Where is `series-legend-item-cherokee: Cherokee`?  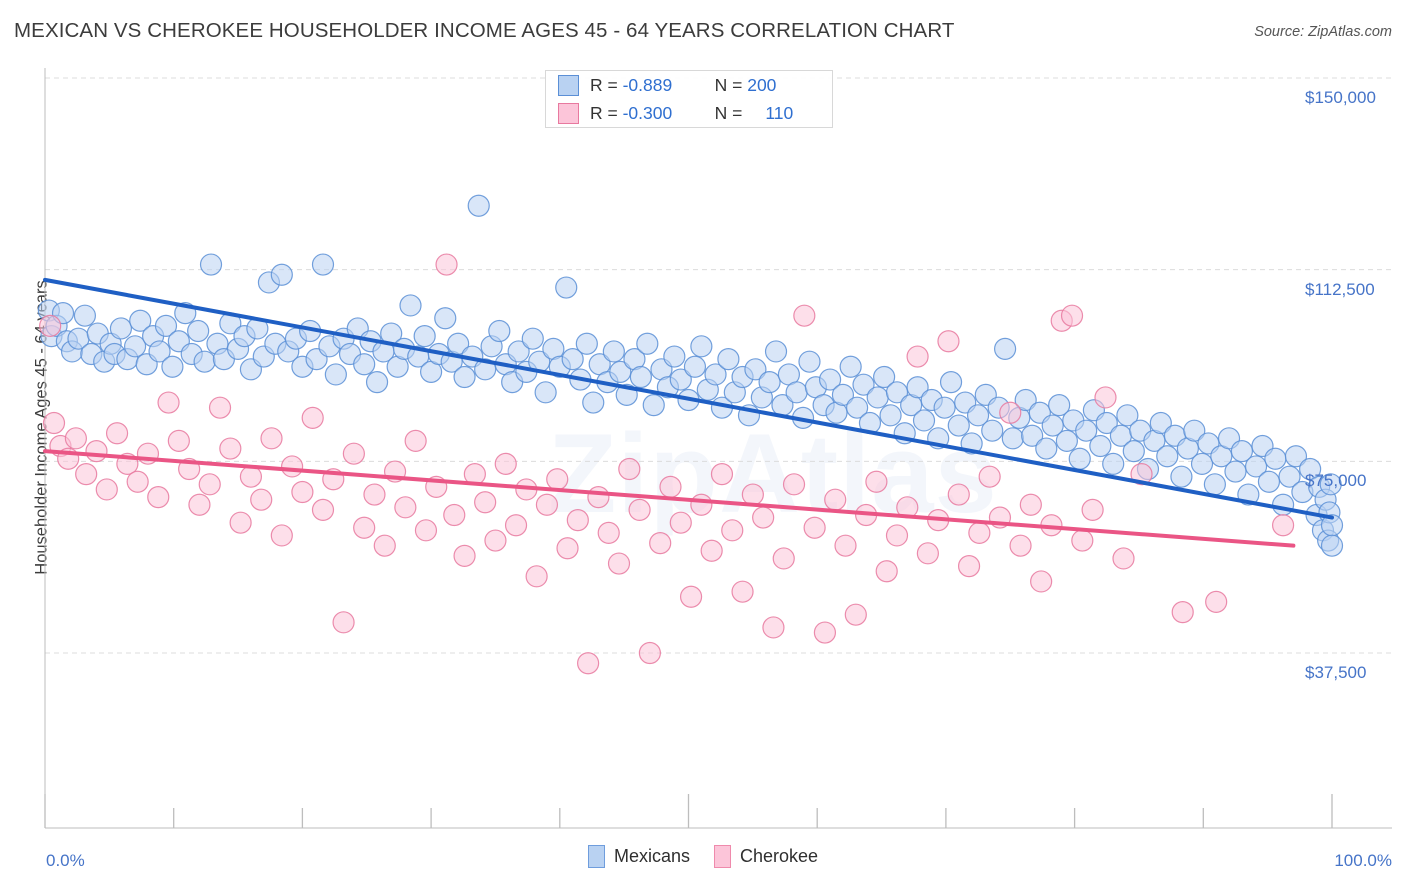
series-legend-item-cherokee: Cherokee is located at coordinates (765, 856).